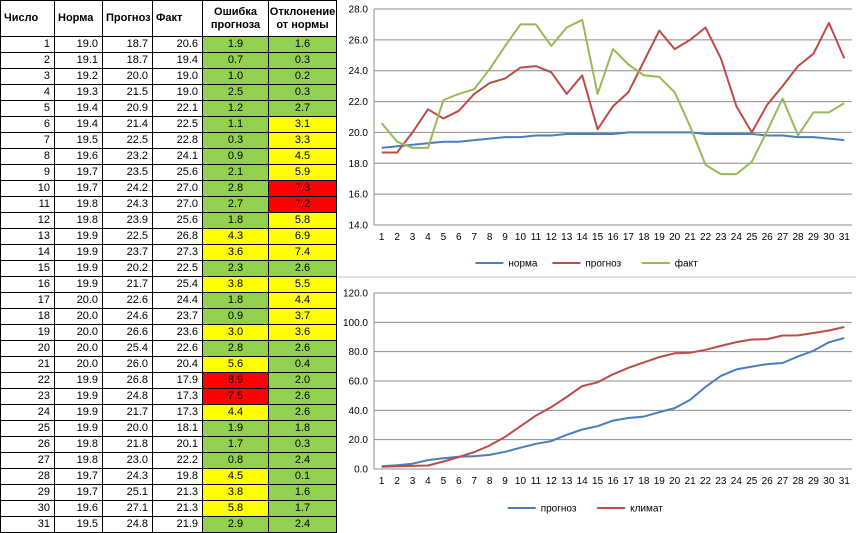 This screenshot has height=533, width=856. I want to click on x-tick-label: 11, so click(536, 237).